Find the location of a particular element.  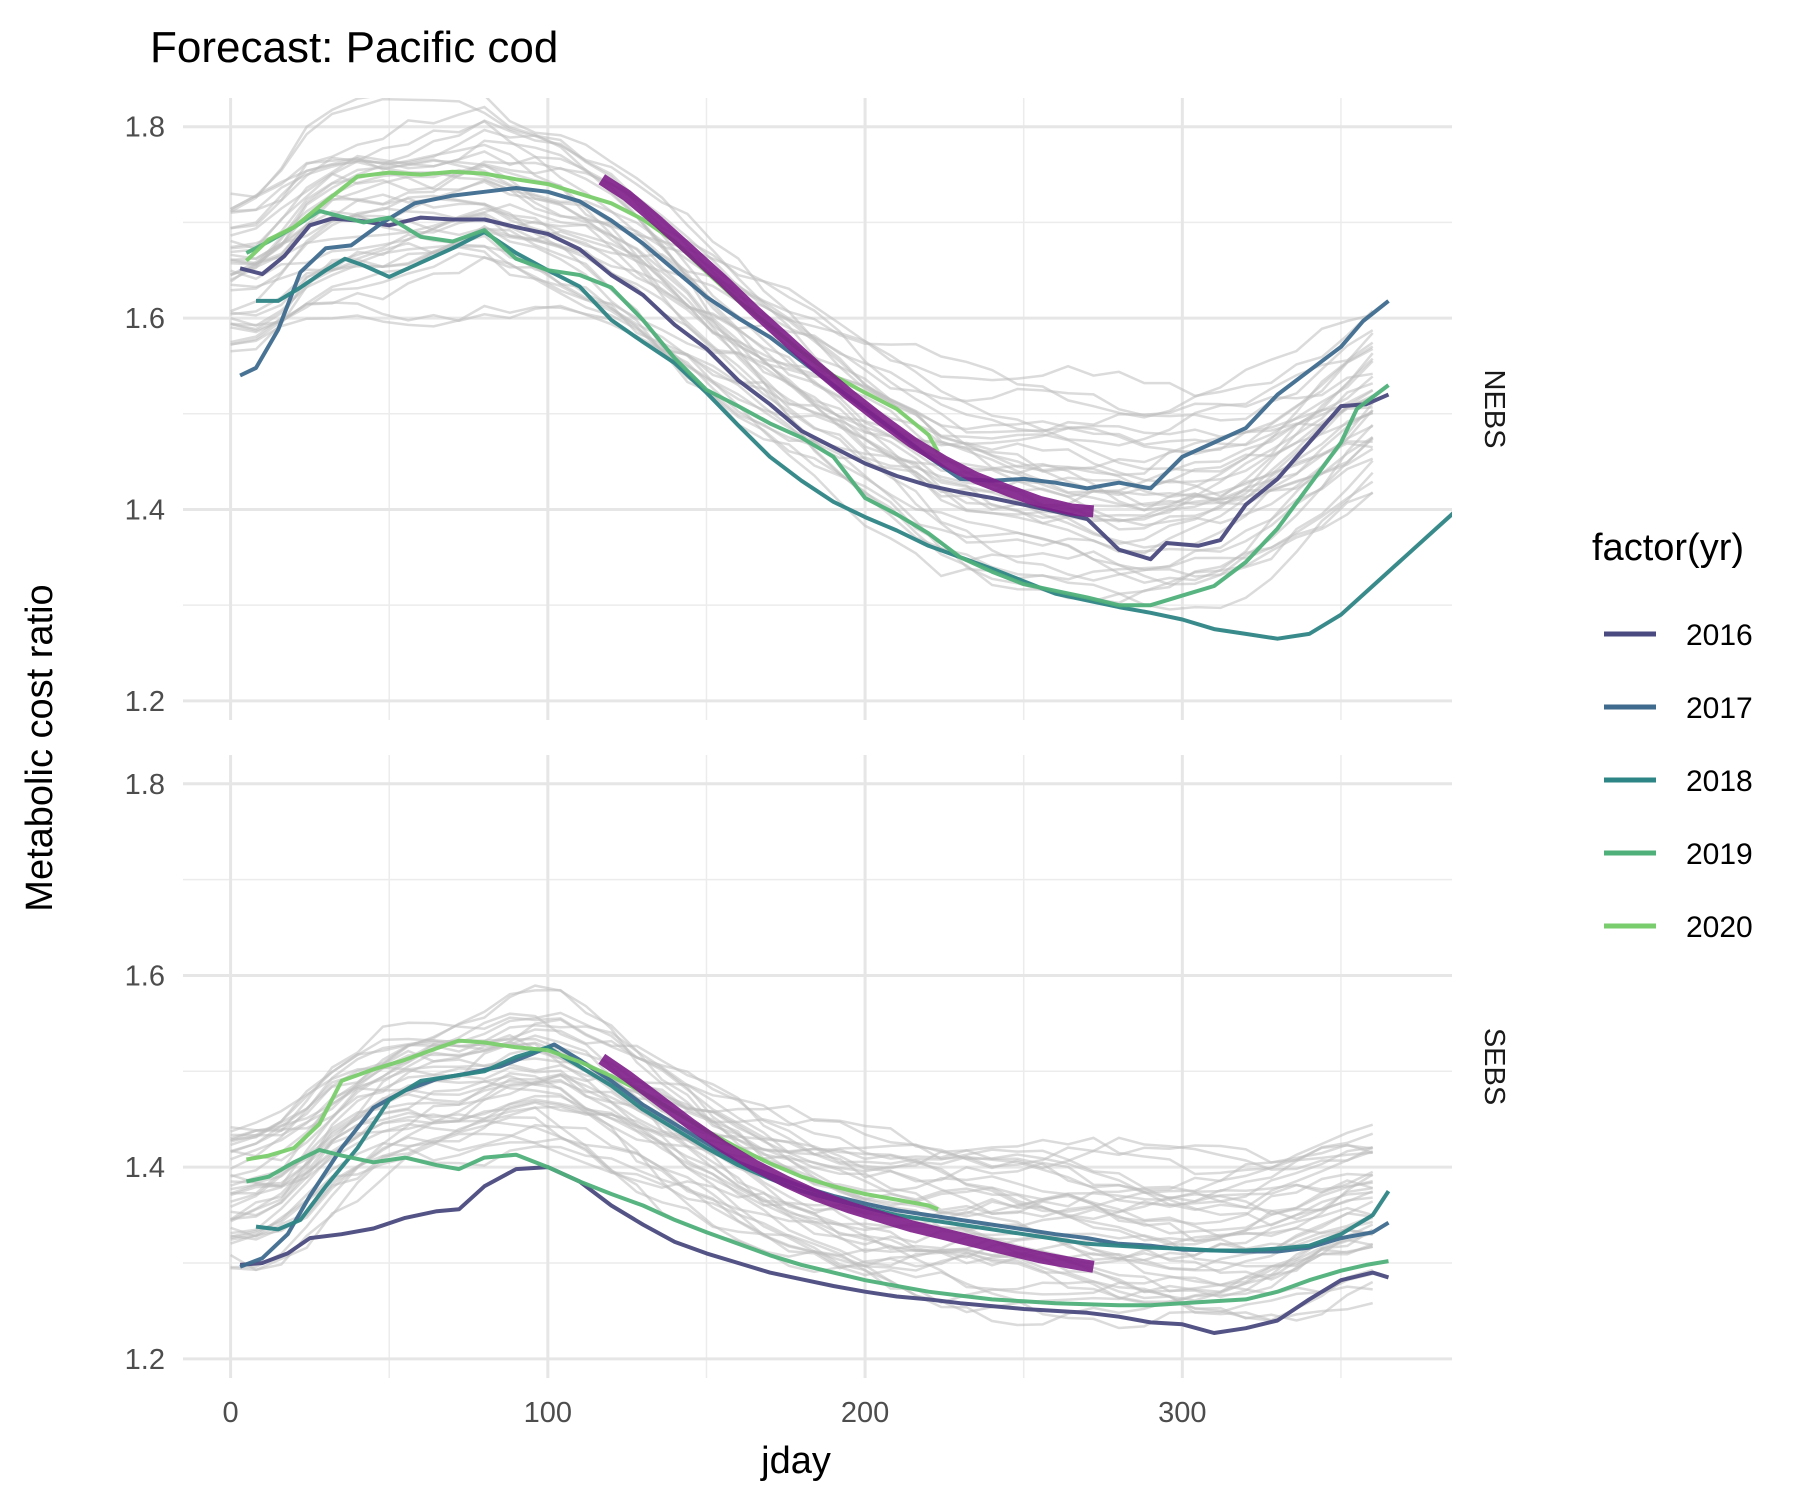

y-axis-title: Metabolic cost ratio is located at coordinates (40, 747).